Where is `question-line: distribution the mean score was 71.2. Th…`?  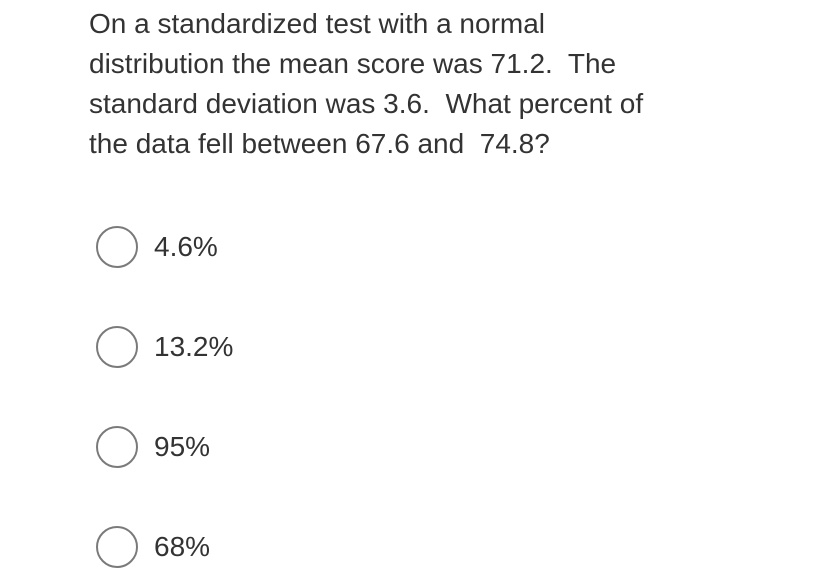
question-line: distribution the mean score was 71.2. Th… is located at coordinates (353, 63).